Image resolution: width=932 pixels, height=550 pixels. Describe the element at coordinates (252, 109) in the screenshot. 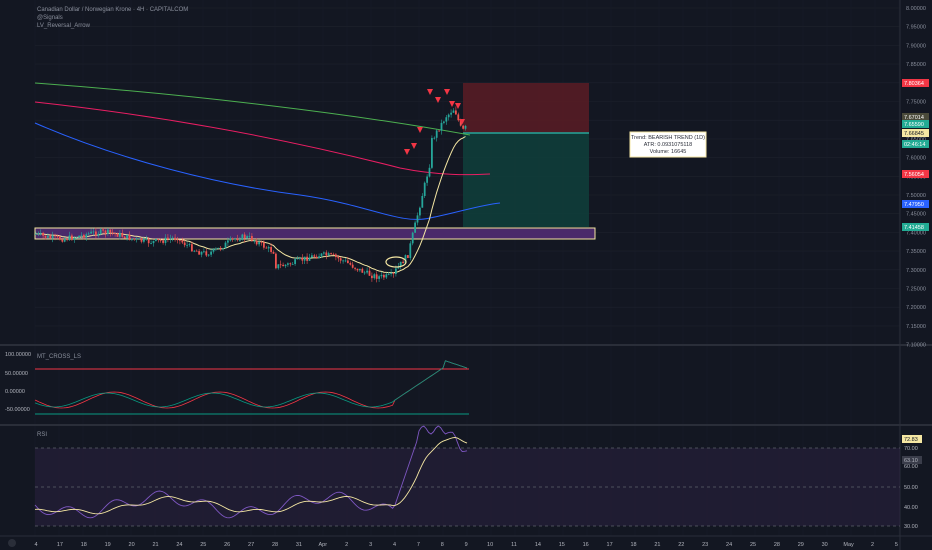

I see `ma-green-line` at that location.